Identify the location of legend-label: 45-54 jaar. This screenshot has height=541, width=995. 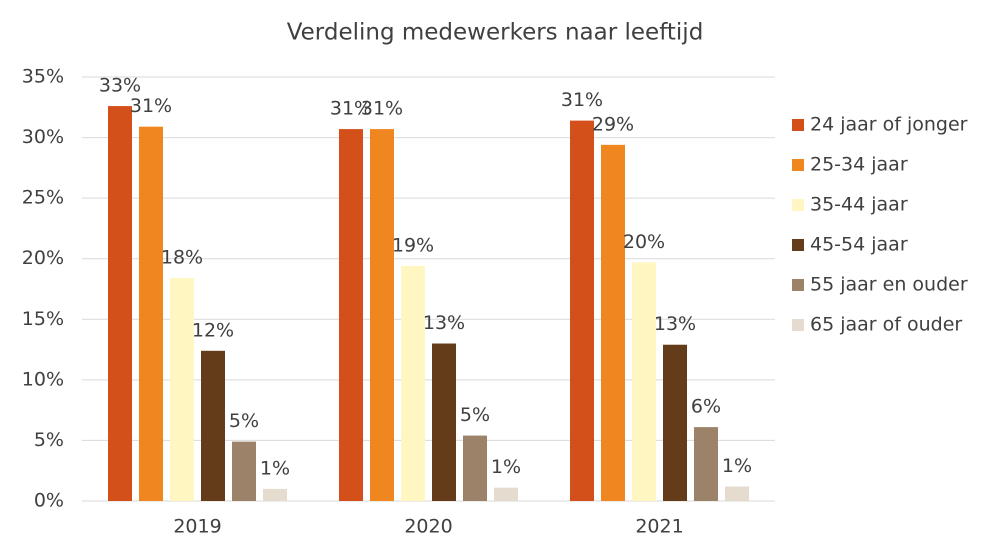
(859, 245).